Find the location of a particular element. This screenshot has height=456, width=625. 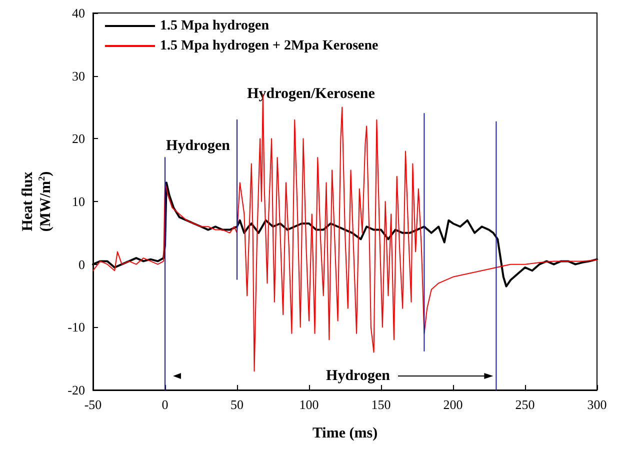

annotation: Hydrogen/Kerosene is located at coordinates (311, 94).